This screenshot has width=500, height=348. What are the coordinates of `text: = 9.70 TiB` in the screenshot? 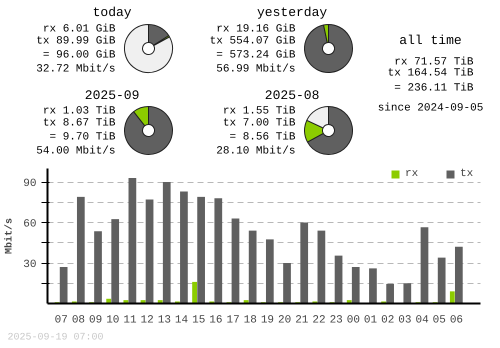 It's located at (82, 138).